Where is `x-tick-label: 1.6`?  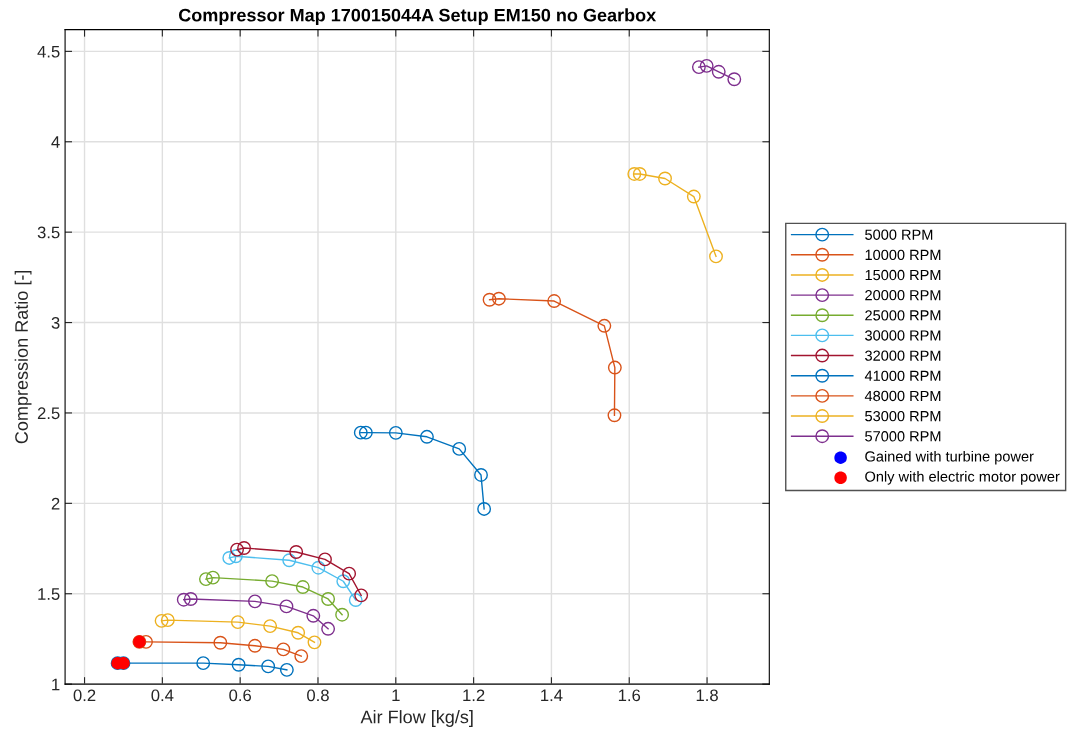
x-tick-label: 1.6 is located at coordinates (629, 695).